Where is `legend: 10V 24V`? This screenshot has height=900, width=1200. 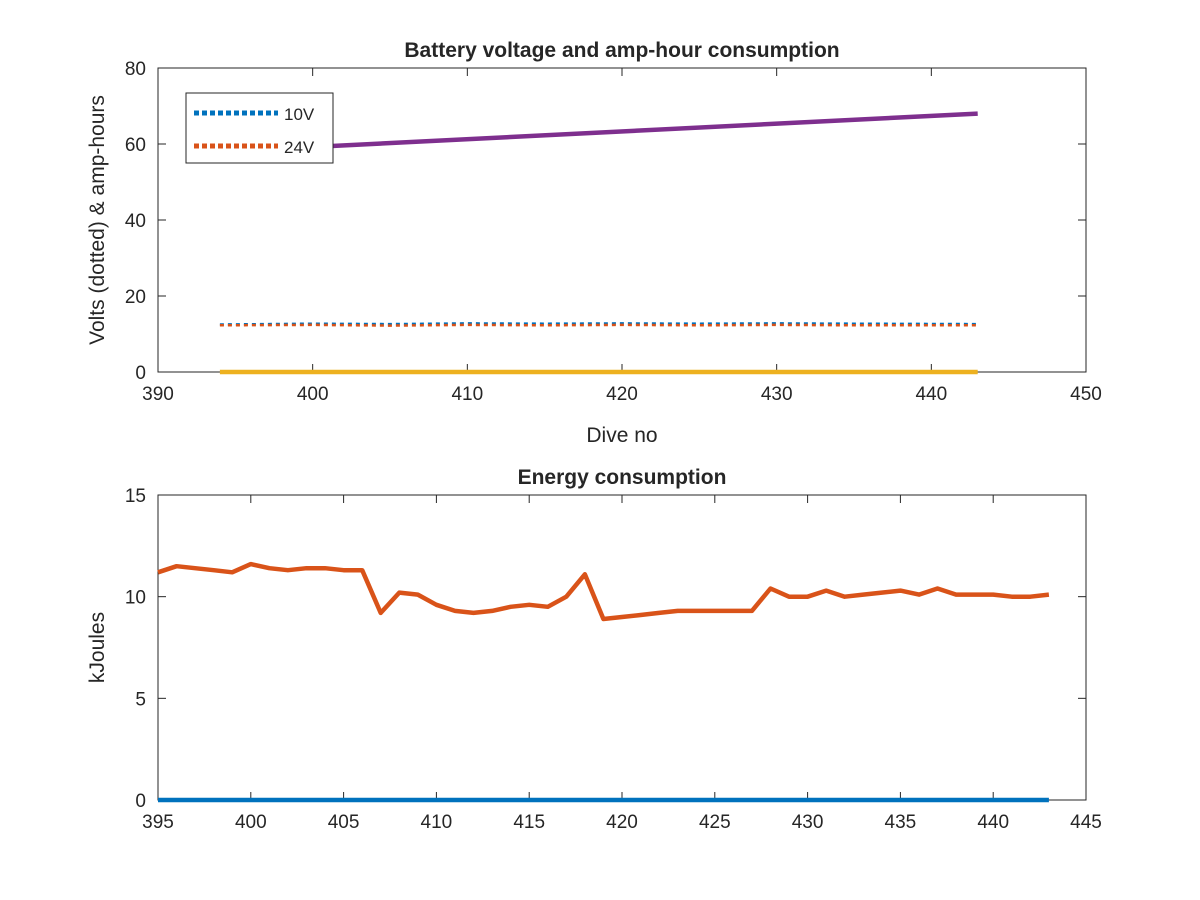 legend: 10V 24V is located at coordinates (259, 128).